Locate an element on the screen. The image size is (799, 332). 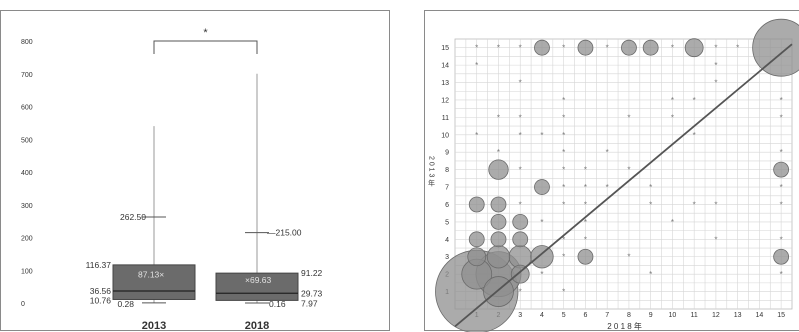
y-tick-label: 12 is located at coordinates (445, 100).